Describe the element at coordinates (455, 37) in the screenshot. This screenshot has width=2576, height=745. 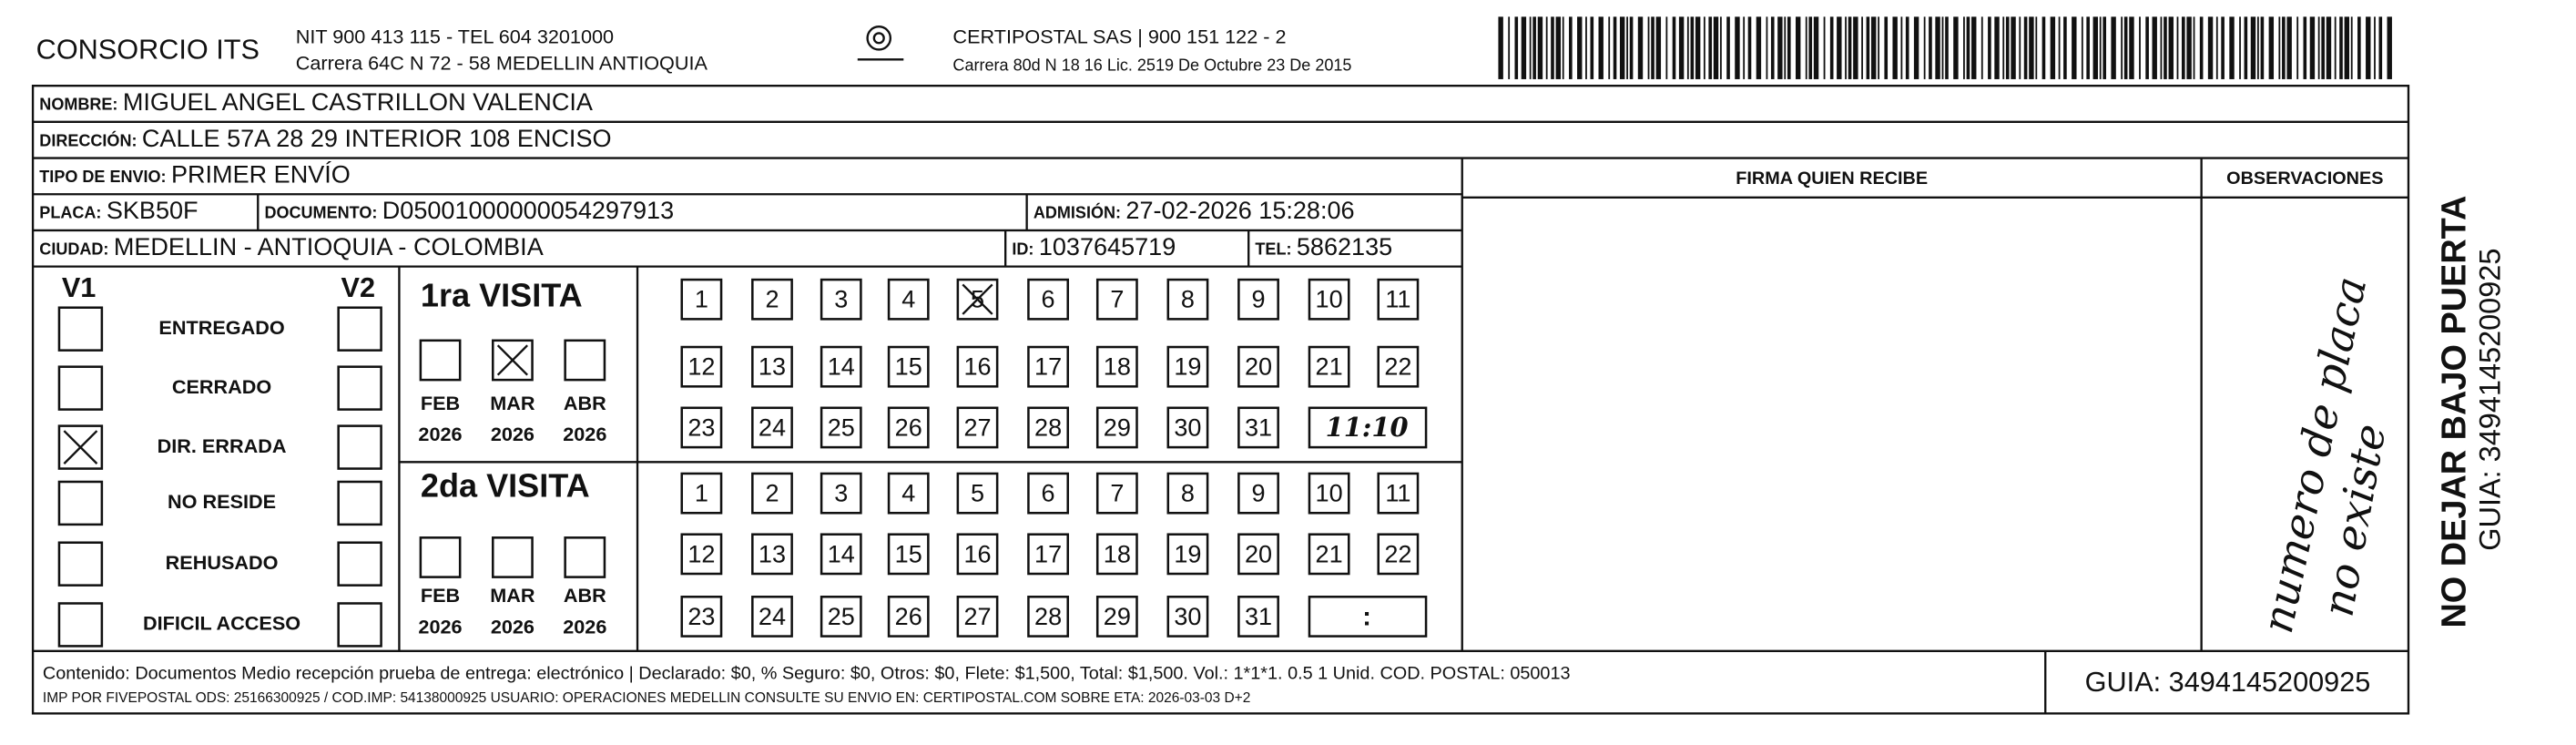
I see `nit: NIT 900 413 115 - TEL 604 3201000` at that location.